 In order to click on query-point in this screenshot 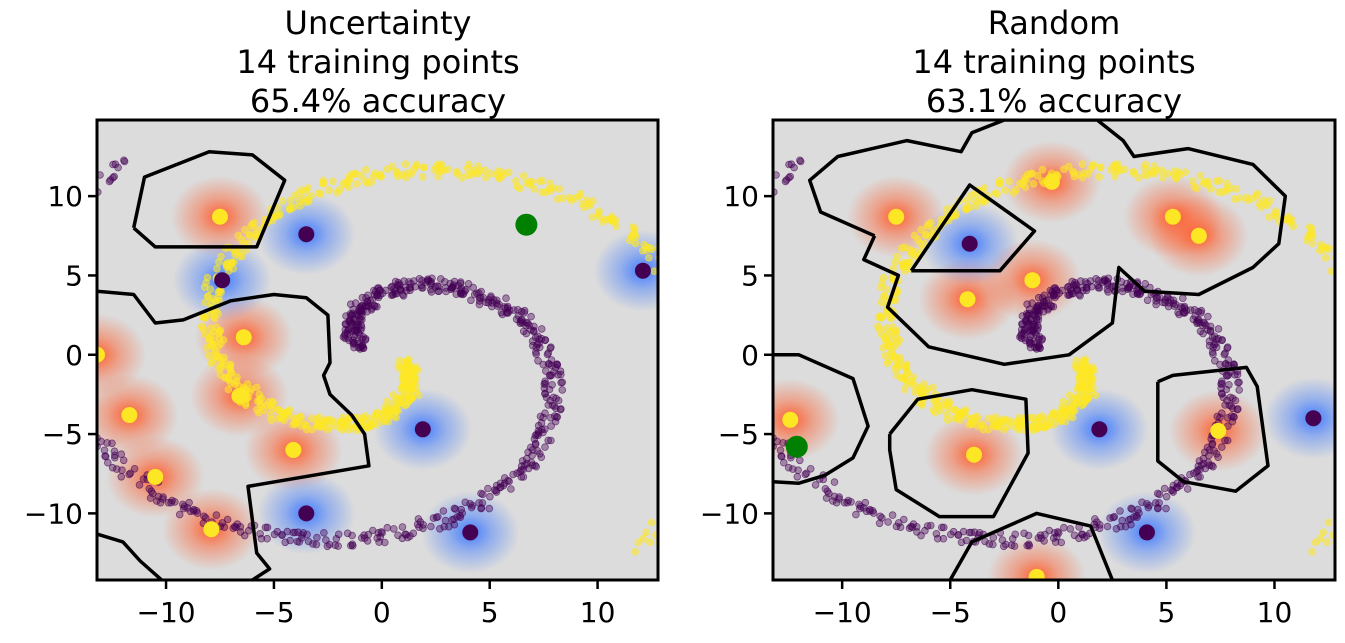, I will do `click(526, 224)`.